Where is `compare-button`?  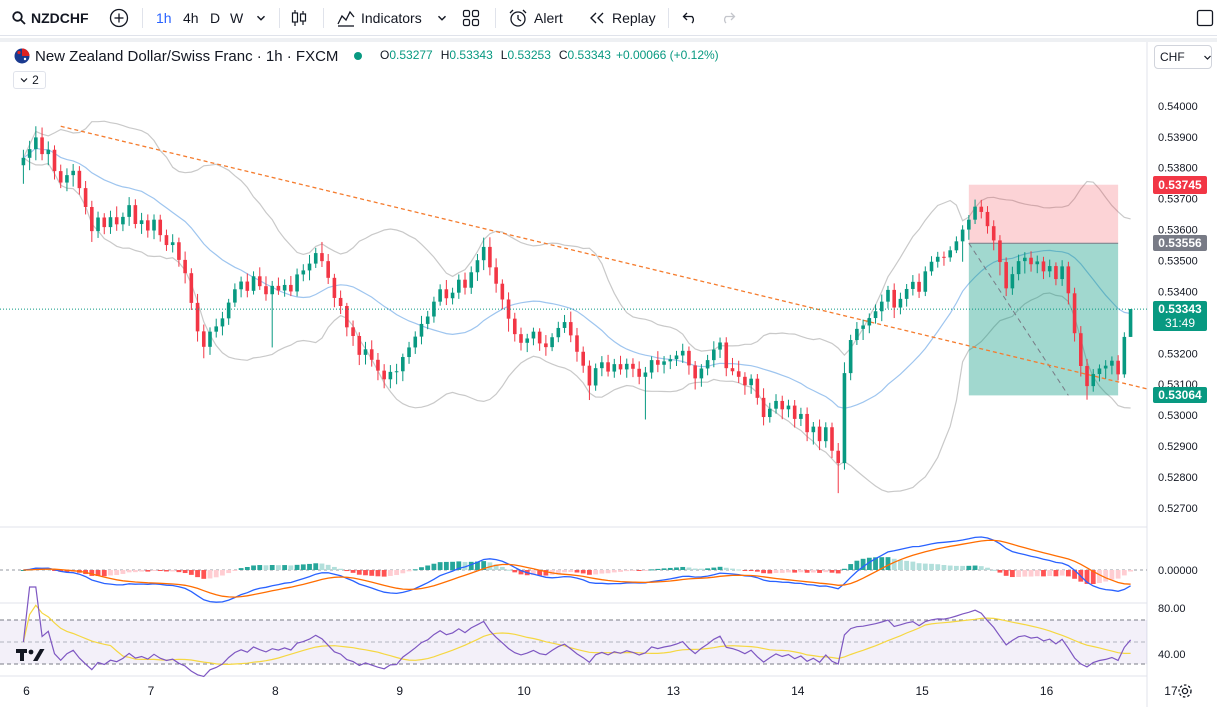
compare-button is located at coordinates (119, 18).